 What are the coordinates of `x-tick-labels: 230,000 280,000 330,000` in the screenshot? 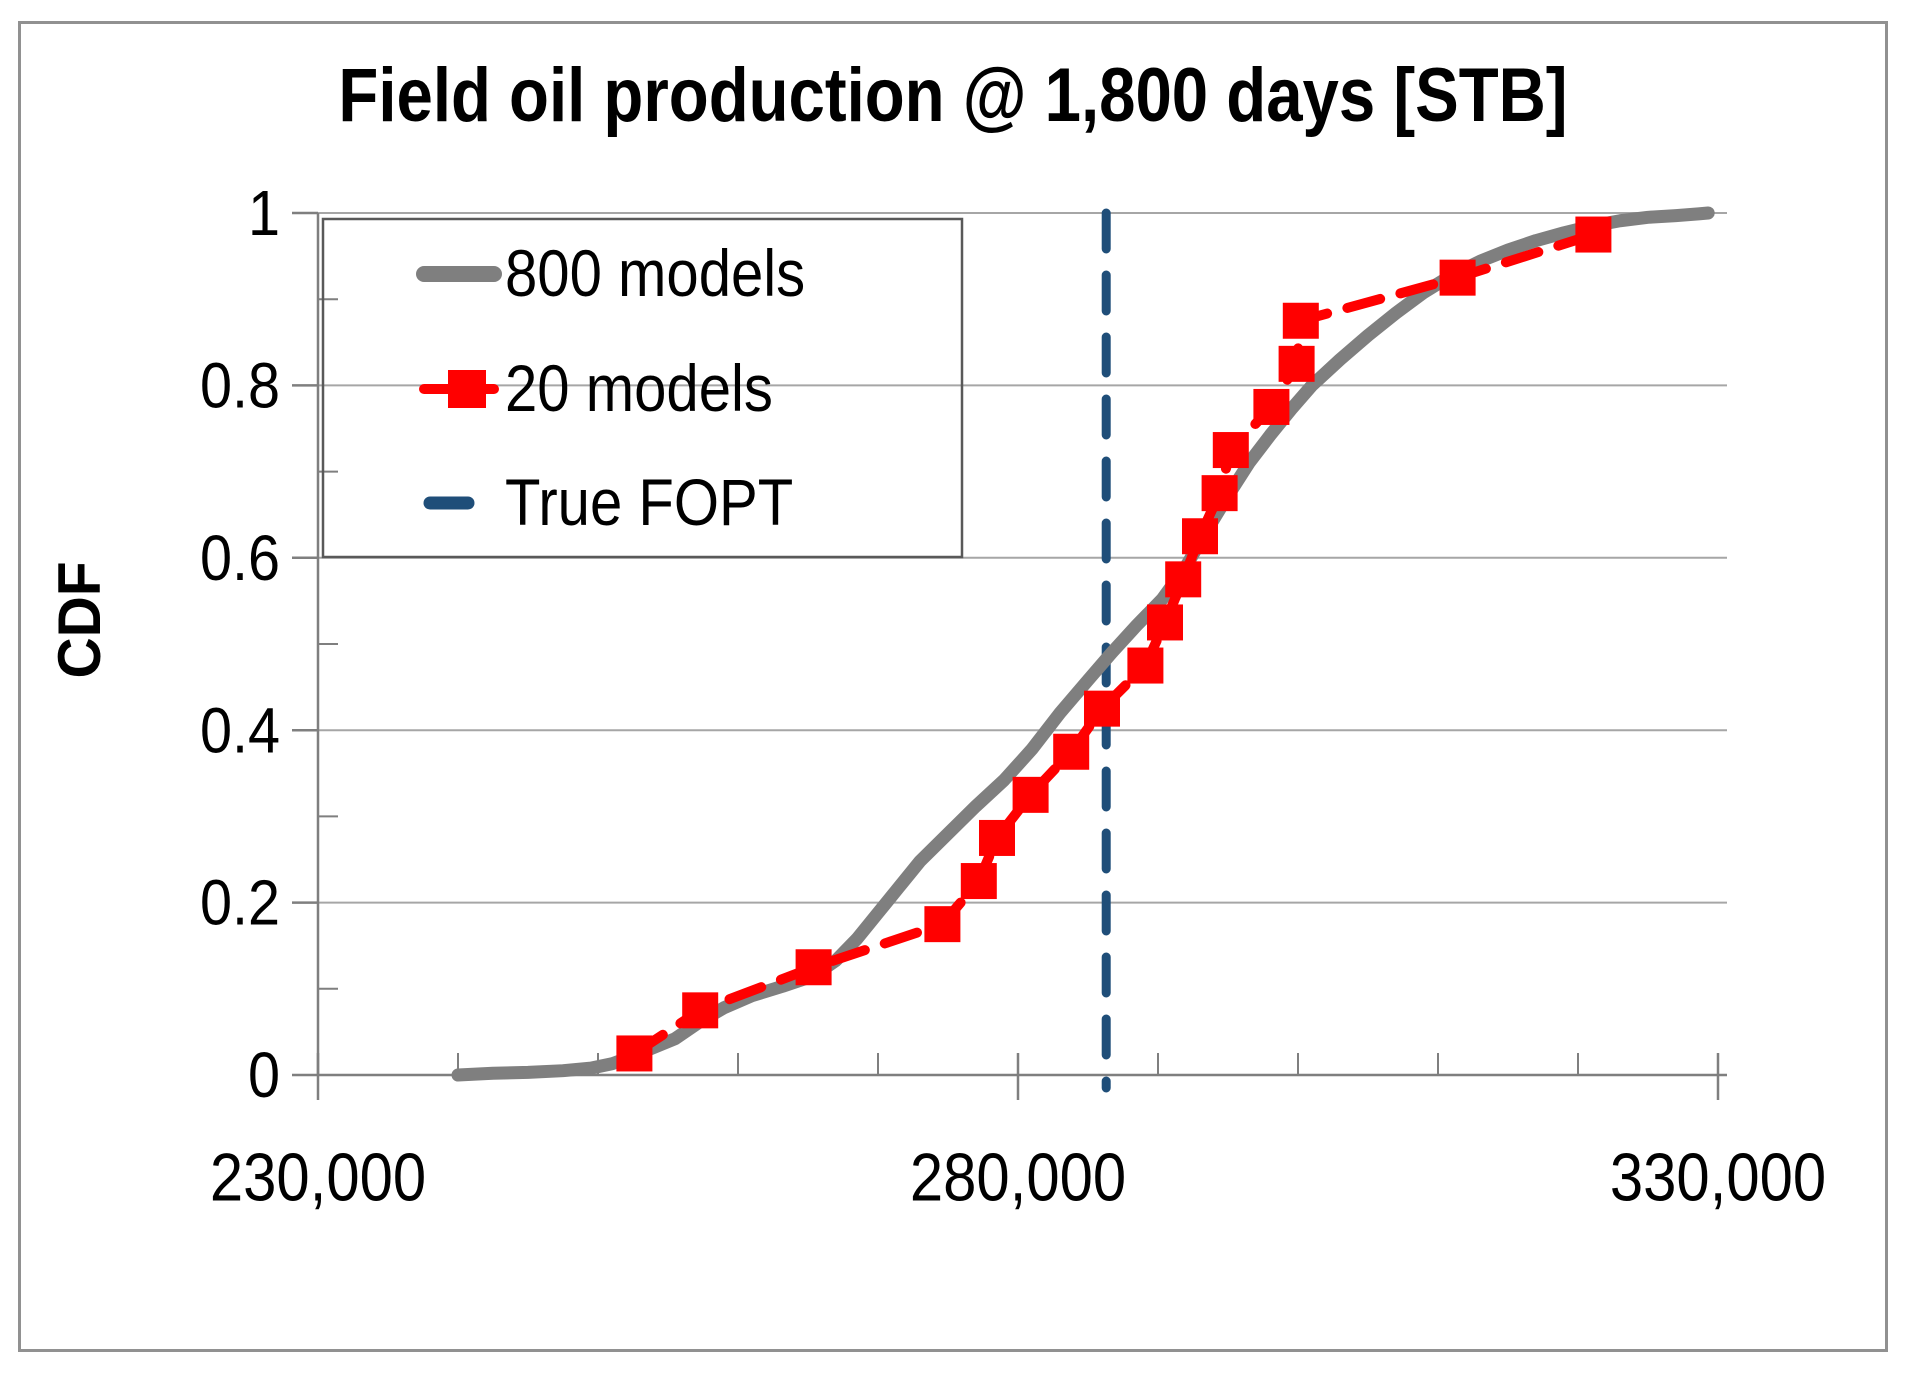 It's located at (1018, 1177).